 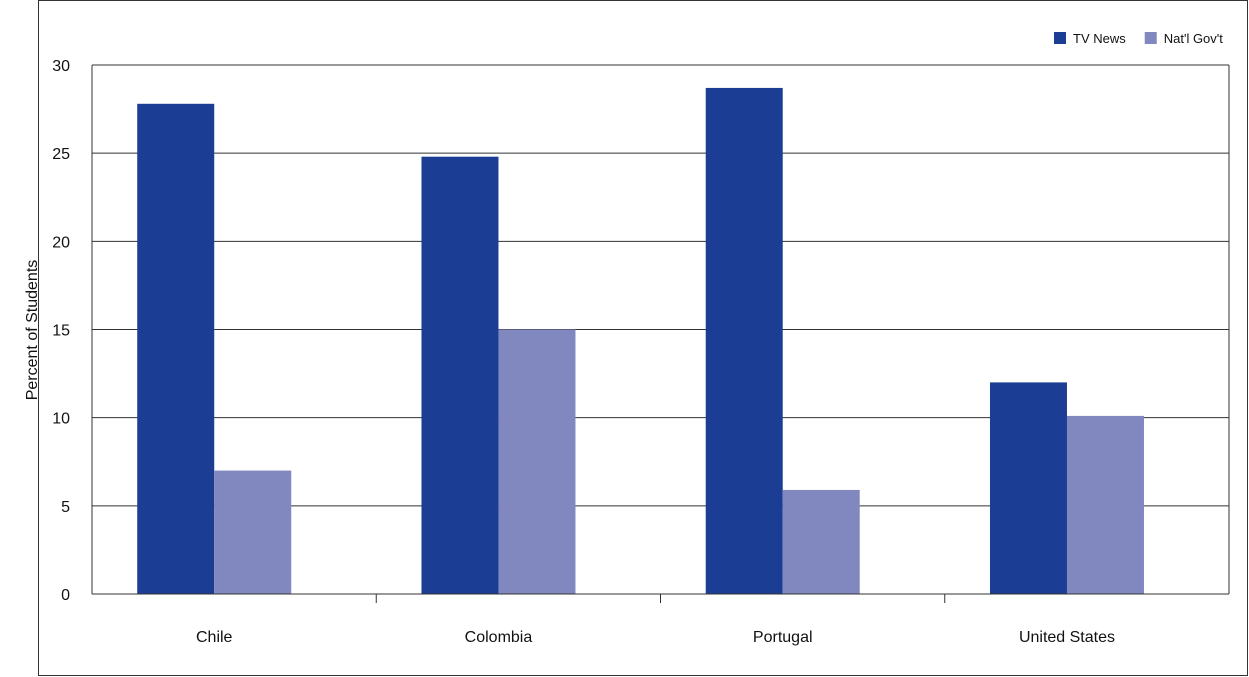 What do you see at coordinates (61, 419) in the screenshot?
I see `y-tick-label: 10` at bounding box center [61, 419].